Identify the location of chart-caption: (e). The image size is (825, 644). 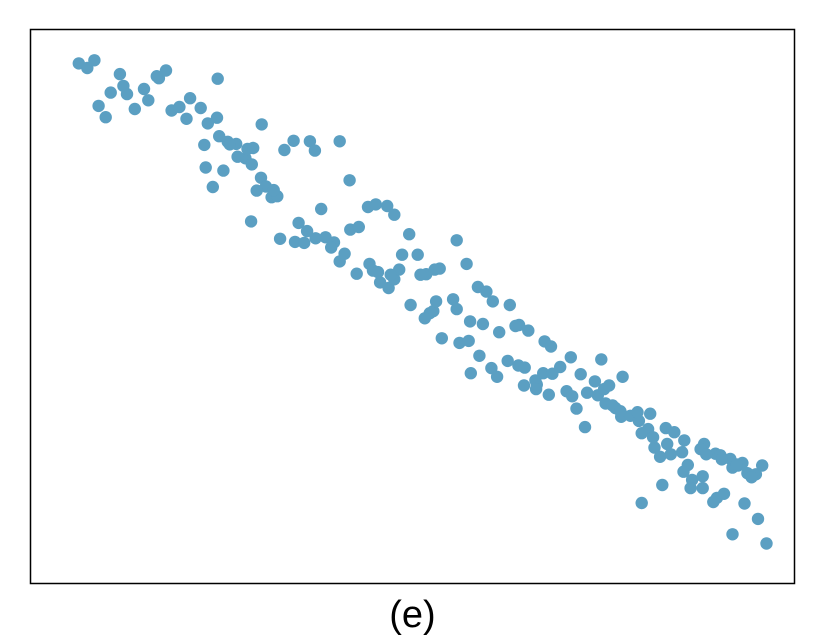
(412, 615).